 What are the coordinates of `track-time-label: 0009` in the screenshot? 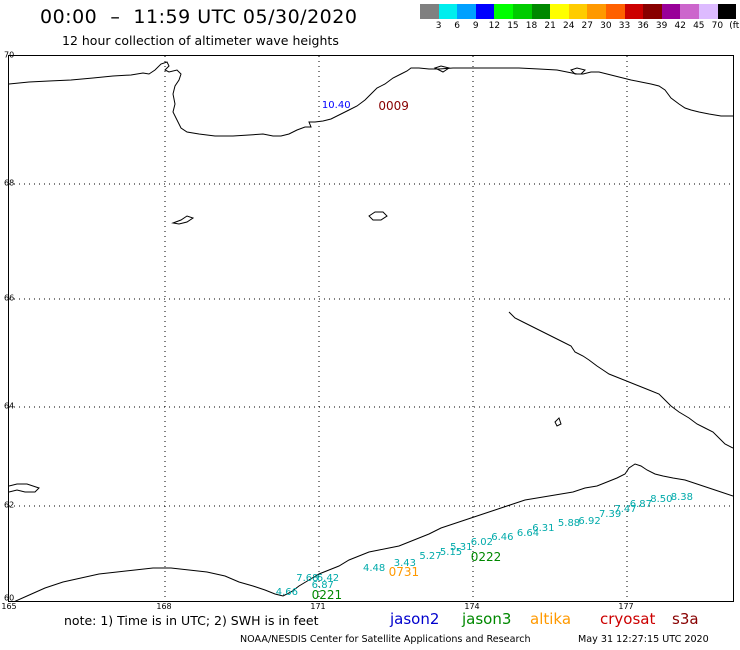 It's located at (393, 106).